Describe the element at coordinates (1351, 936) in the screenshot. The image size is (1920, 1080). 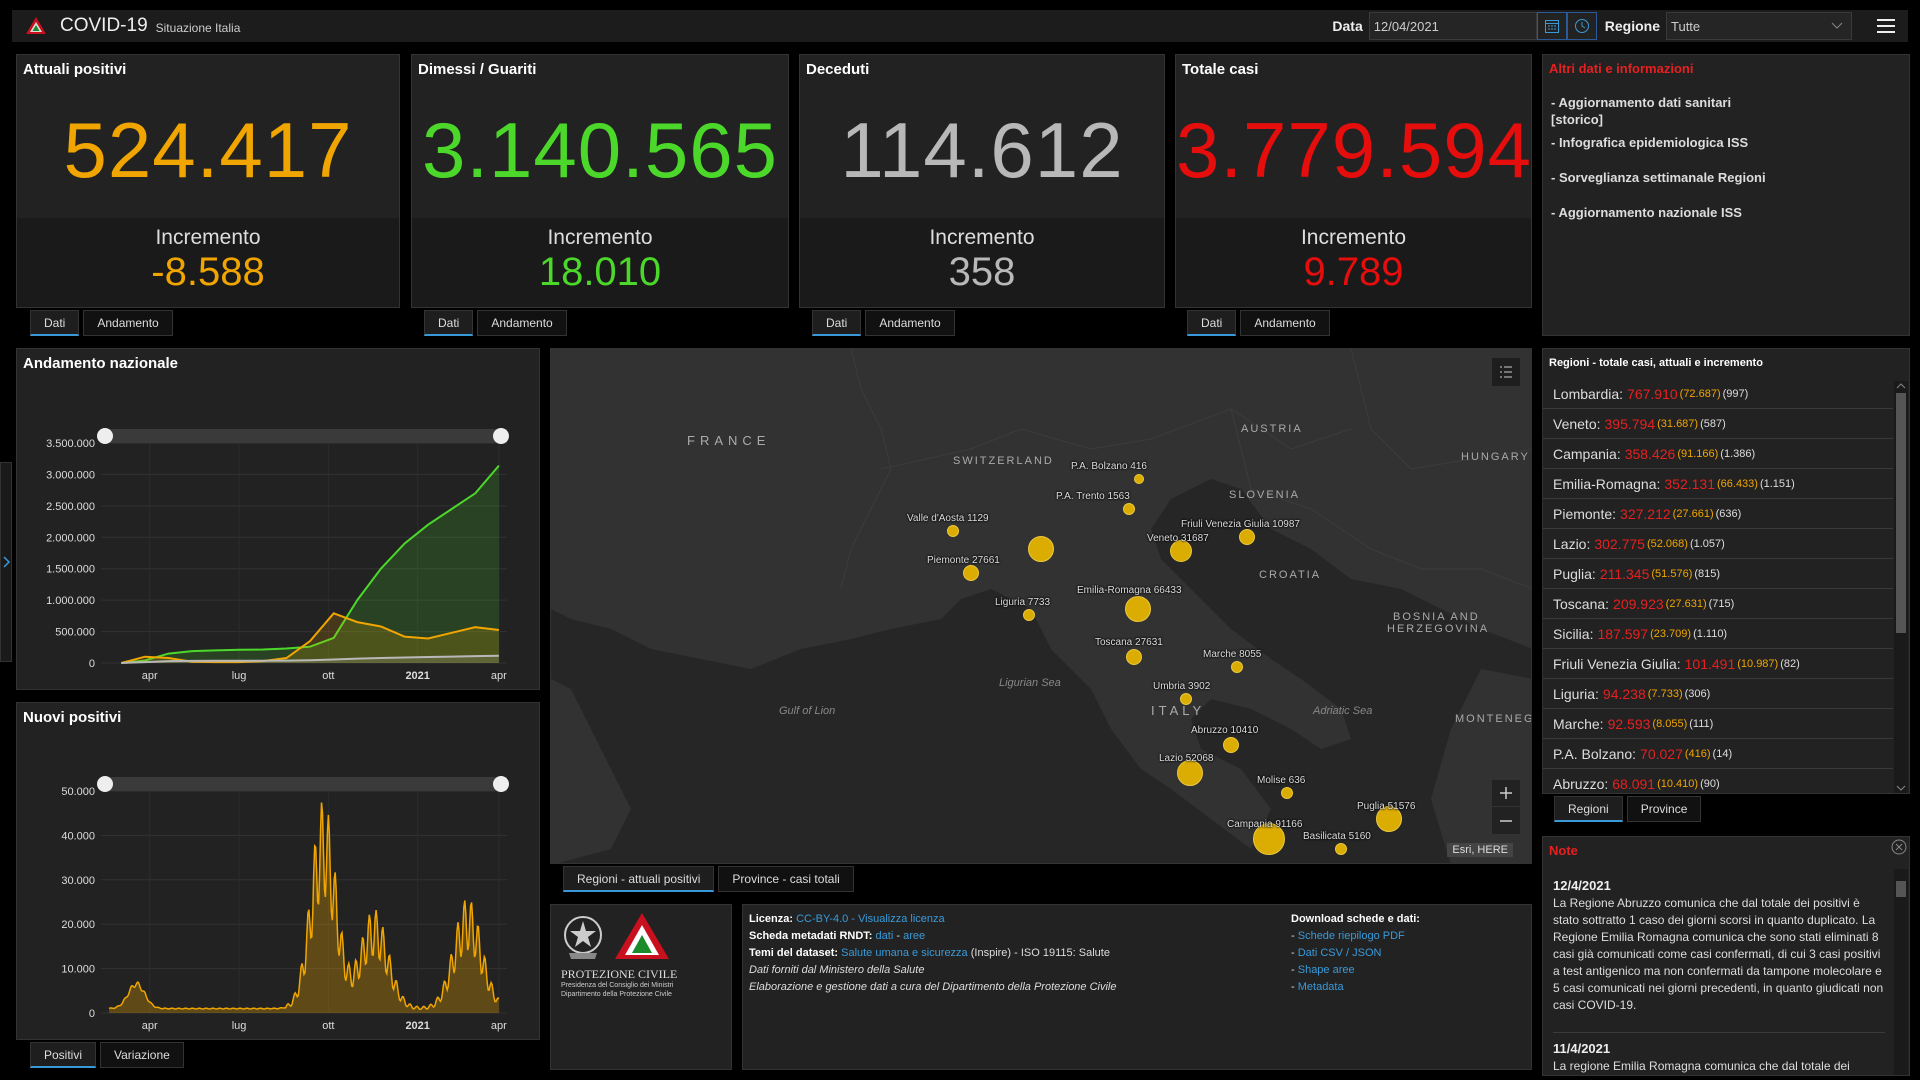
I see `link-pdf: Schede riepilogo PDF` at that location.